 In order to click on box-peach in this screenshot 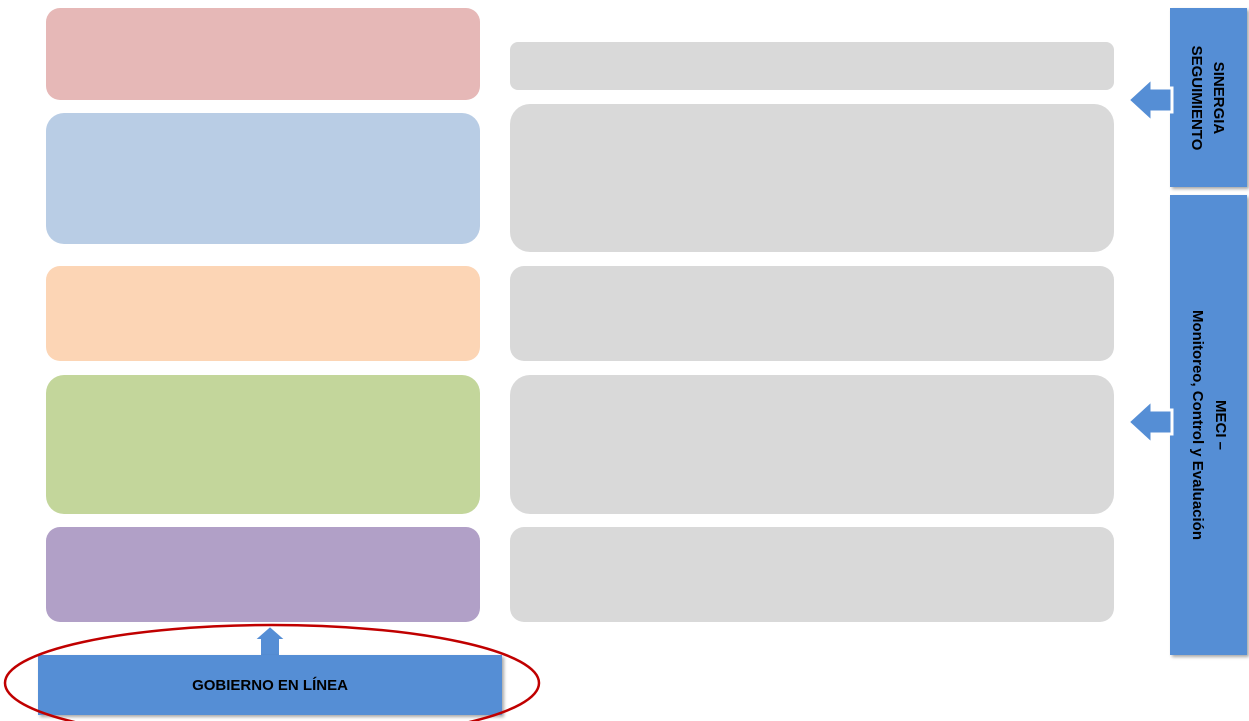, I will do `click(263, 313)`.